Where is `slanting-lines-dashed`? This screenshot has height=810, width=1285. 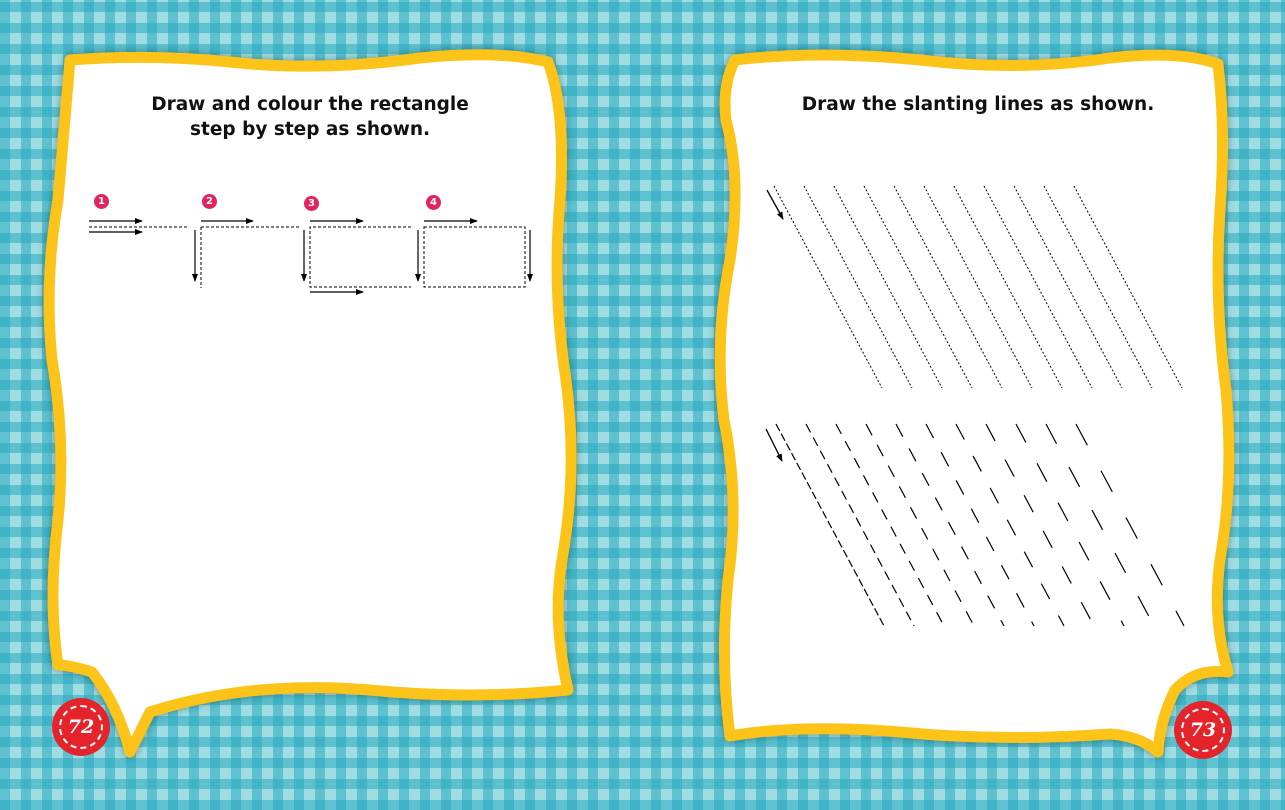 slanting-lines-dashed is located at coordinates (980, 525).